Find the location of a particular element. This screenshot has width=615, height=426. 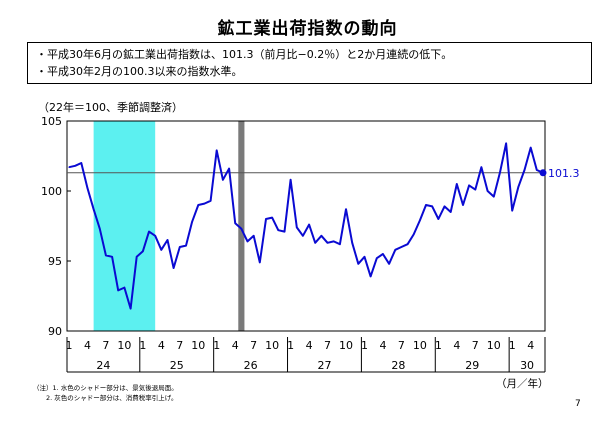

page-title: 鉱工業出荷指数の動向 is located at coordinates (307, 29).